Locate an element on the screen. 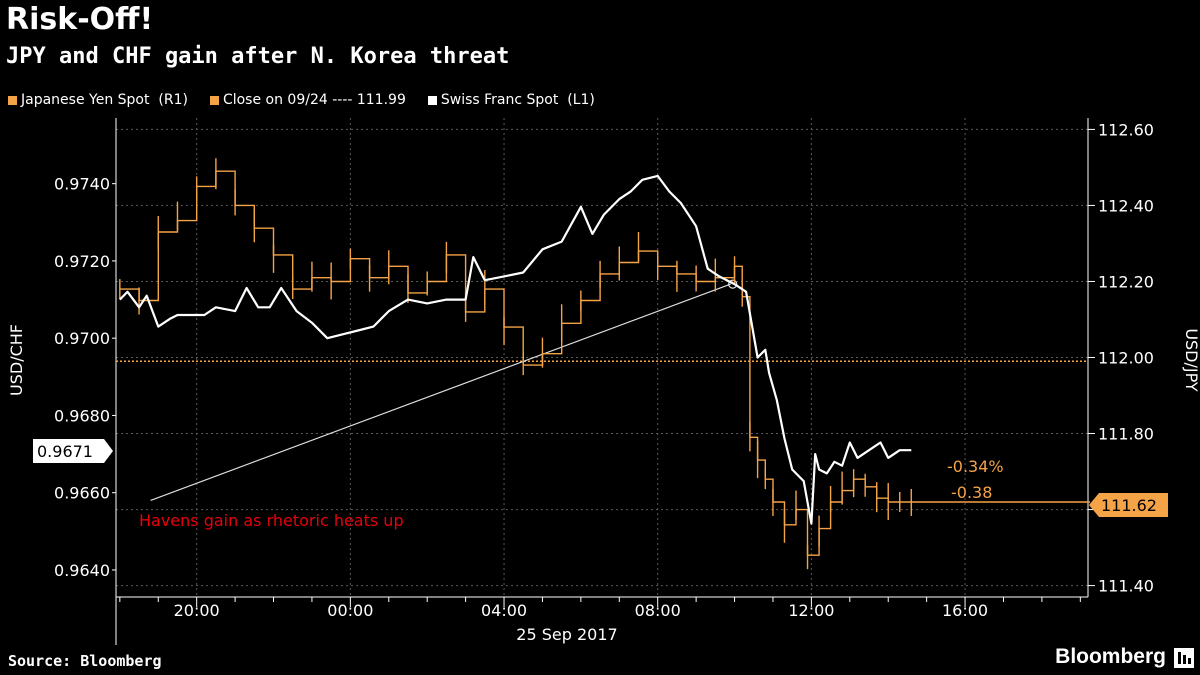 Image resolution: width=1200 pixels, height=675 pixels. legend-jpy: Japanese Yen Spot (R1) is located at coordinates (104, 100).